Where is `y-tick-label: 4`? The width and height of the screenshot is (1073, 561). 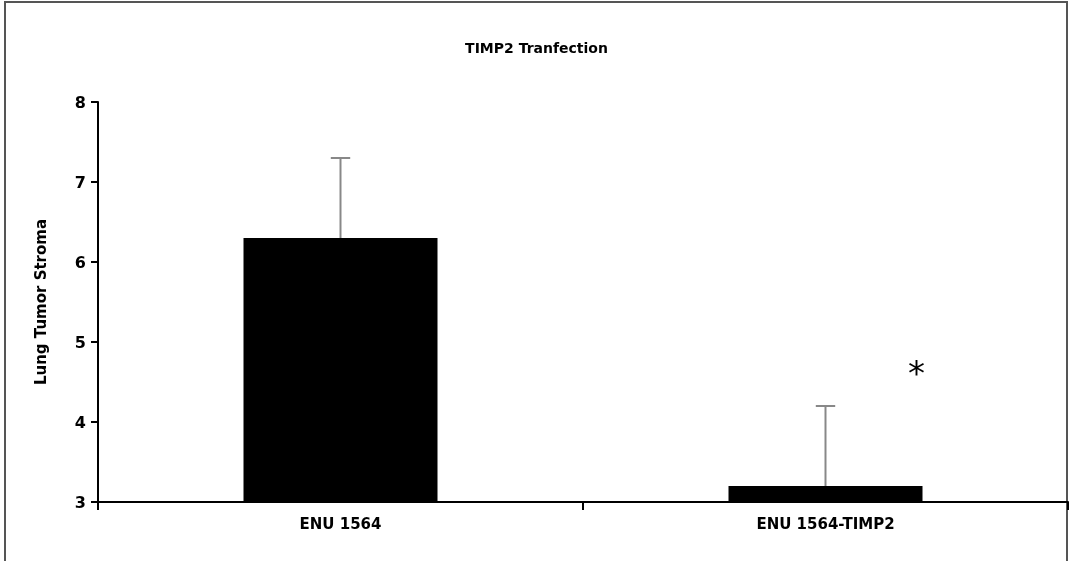
y-tick-label: 4 is located at coordinates (80, 422).